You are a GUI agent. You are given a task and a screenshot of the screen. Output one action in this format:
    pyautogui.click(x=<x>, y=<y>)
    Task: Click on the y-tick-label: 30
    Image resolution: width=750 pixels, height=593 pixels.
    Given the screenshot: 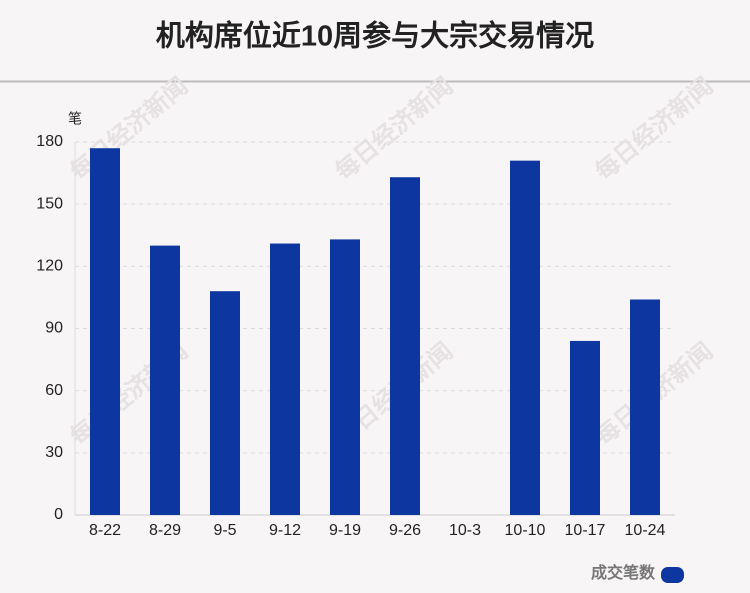 What is the action you would take?
    pyautogui.click(x=54, y=452)
    